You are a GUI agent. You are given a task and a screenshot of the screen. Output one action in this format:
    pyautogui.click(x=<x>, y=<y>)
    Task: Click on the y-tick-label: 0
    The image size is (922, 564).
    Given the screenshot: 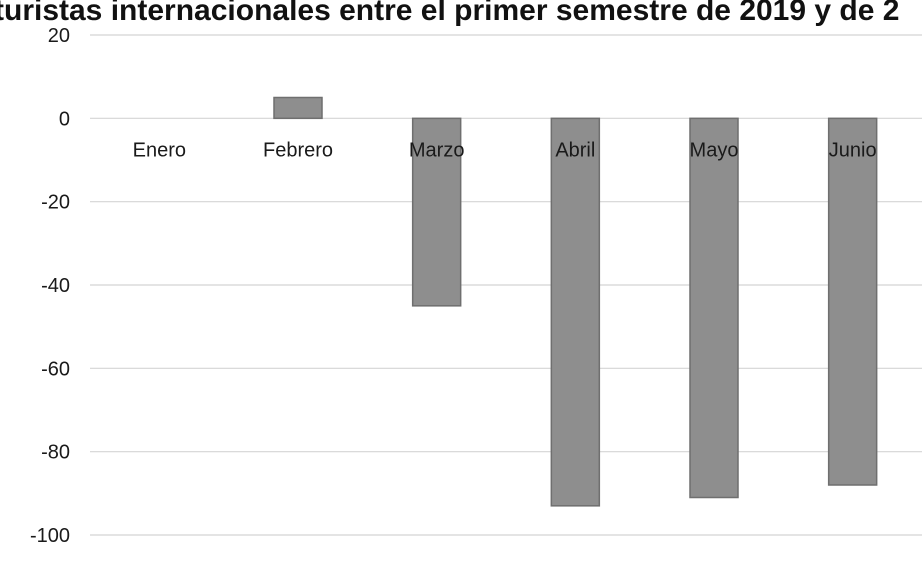 What is the action you would take?
    pyautogui.click(x=64, y=119)
    